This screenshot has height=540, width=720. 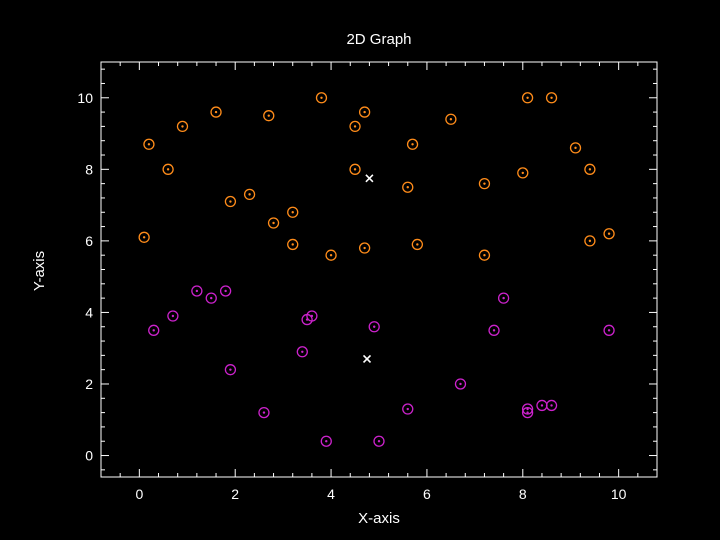 I want to click on x-tick-label: 10, so click(x=619, y=494).